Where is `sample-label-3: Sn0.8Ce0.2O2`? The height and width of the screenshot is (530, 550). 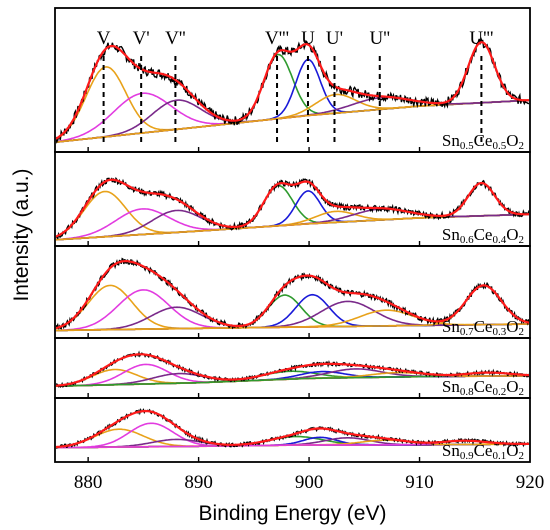
sample-label-3: Sn0.8Ce0.2O2 is located at coordinates (483, 387).